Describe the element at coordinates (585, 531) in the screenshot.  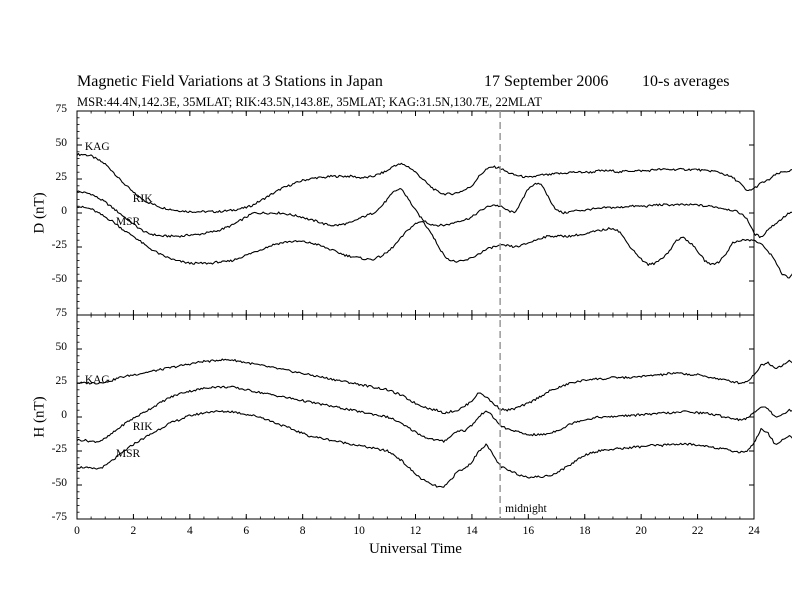
I see `x-tick-label: 18` at that location.